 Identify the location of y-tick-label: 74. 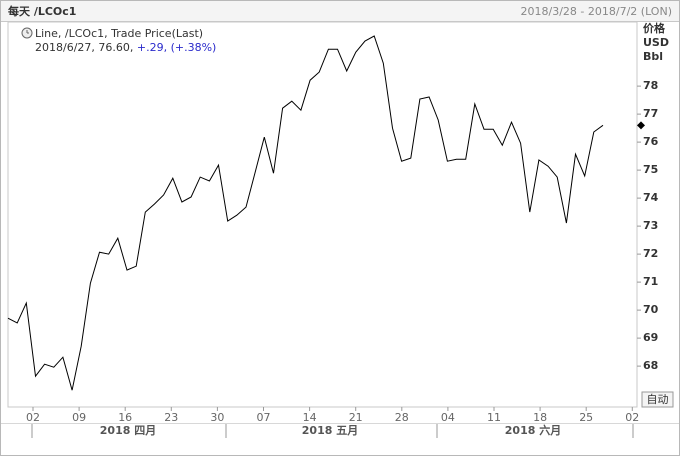
(651, 197).